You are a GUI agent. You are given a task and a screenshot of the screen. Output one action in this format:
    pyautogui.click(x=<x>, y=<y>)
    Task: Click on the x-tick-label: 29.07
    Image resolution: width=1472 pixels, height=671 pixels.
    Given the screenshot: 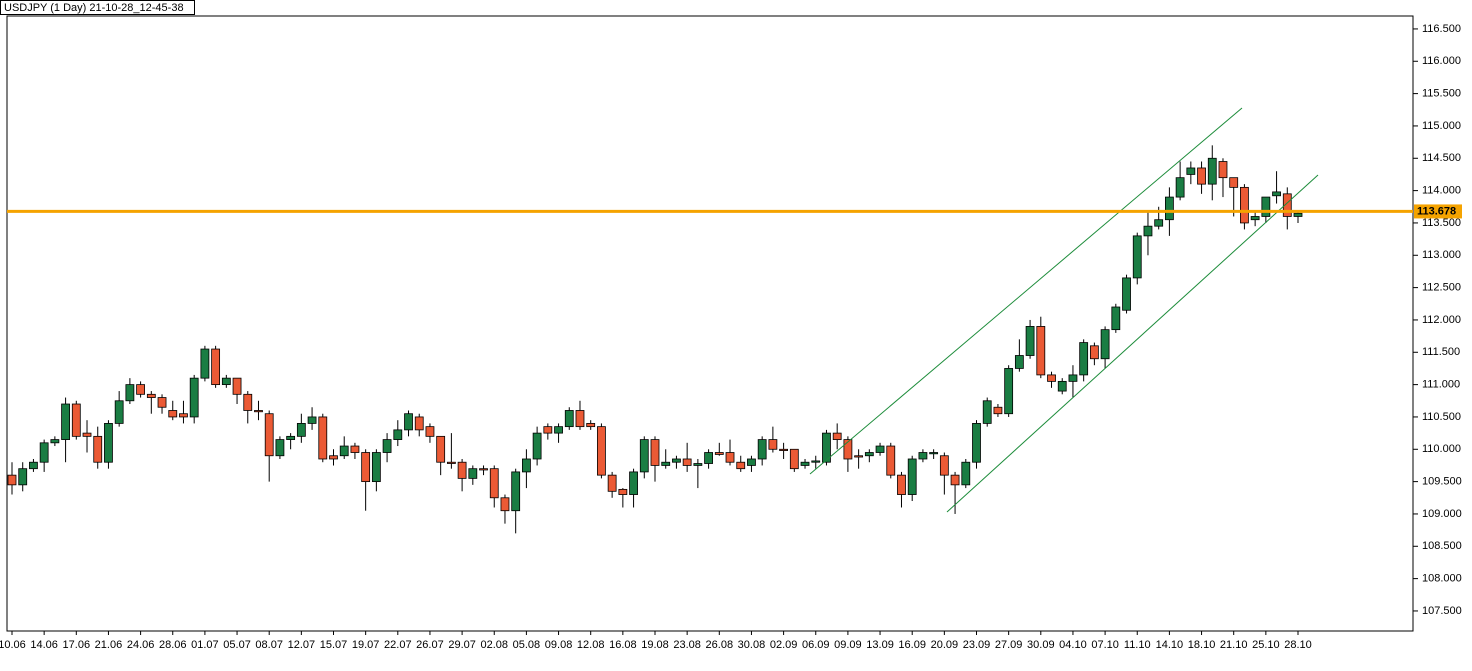 What is the action you would take?
    pyautogui.click(x=462, y=645)
    